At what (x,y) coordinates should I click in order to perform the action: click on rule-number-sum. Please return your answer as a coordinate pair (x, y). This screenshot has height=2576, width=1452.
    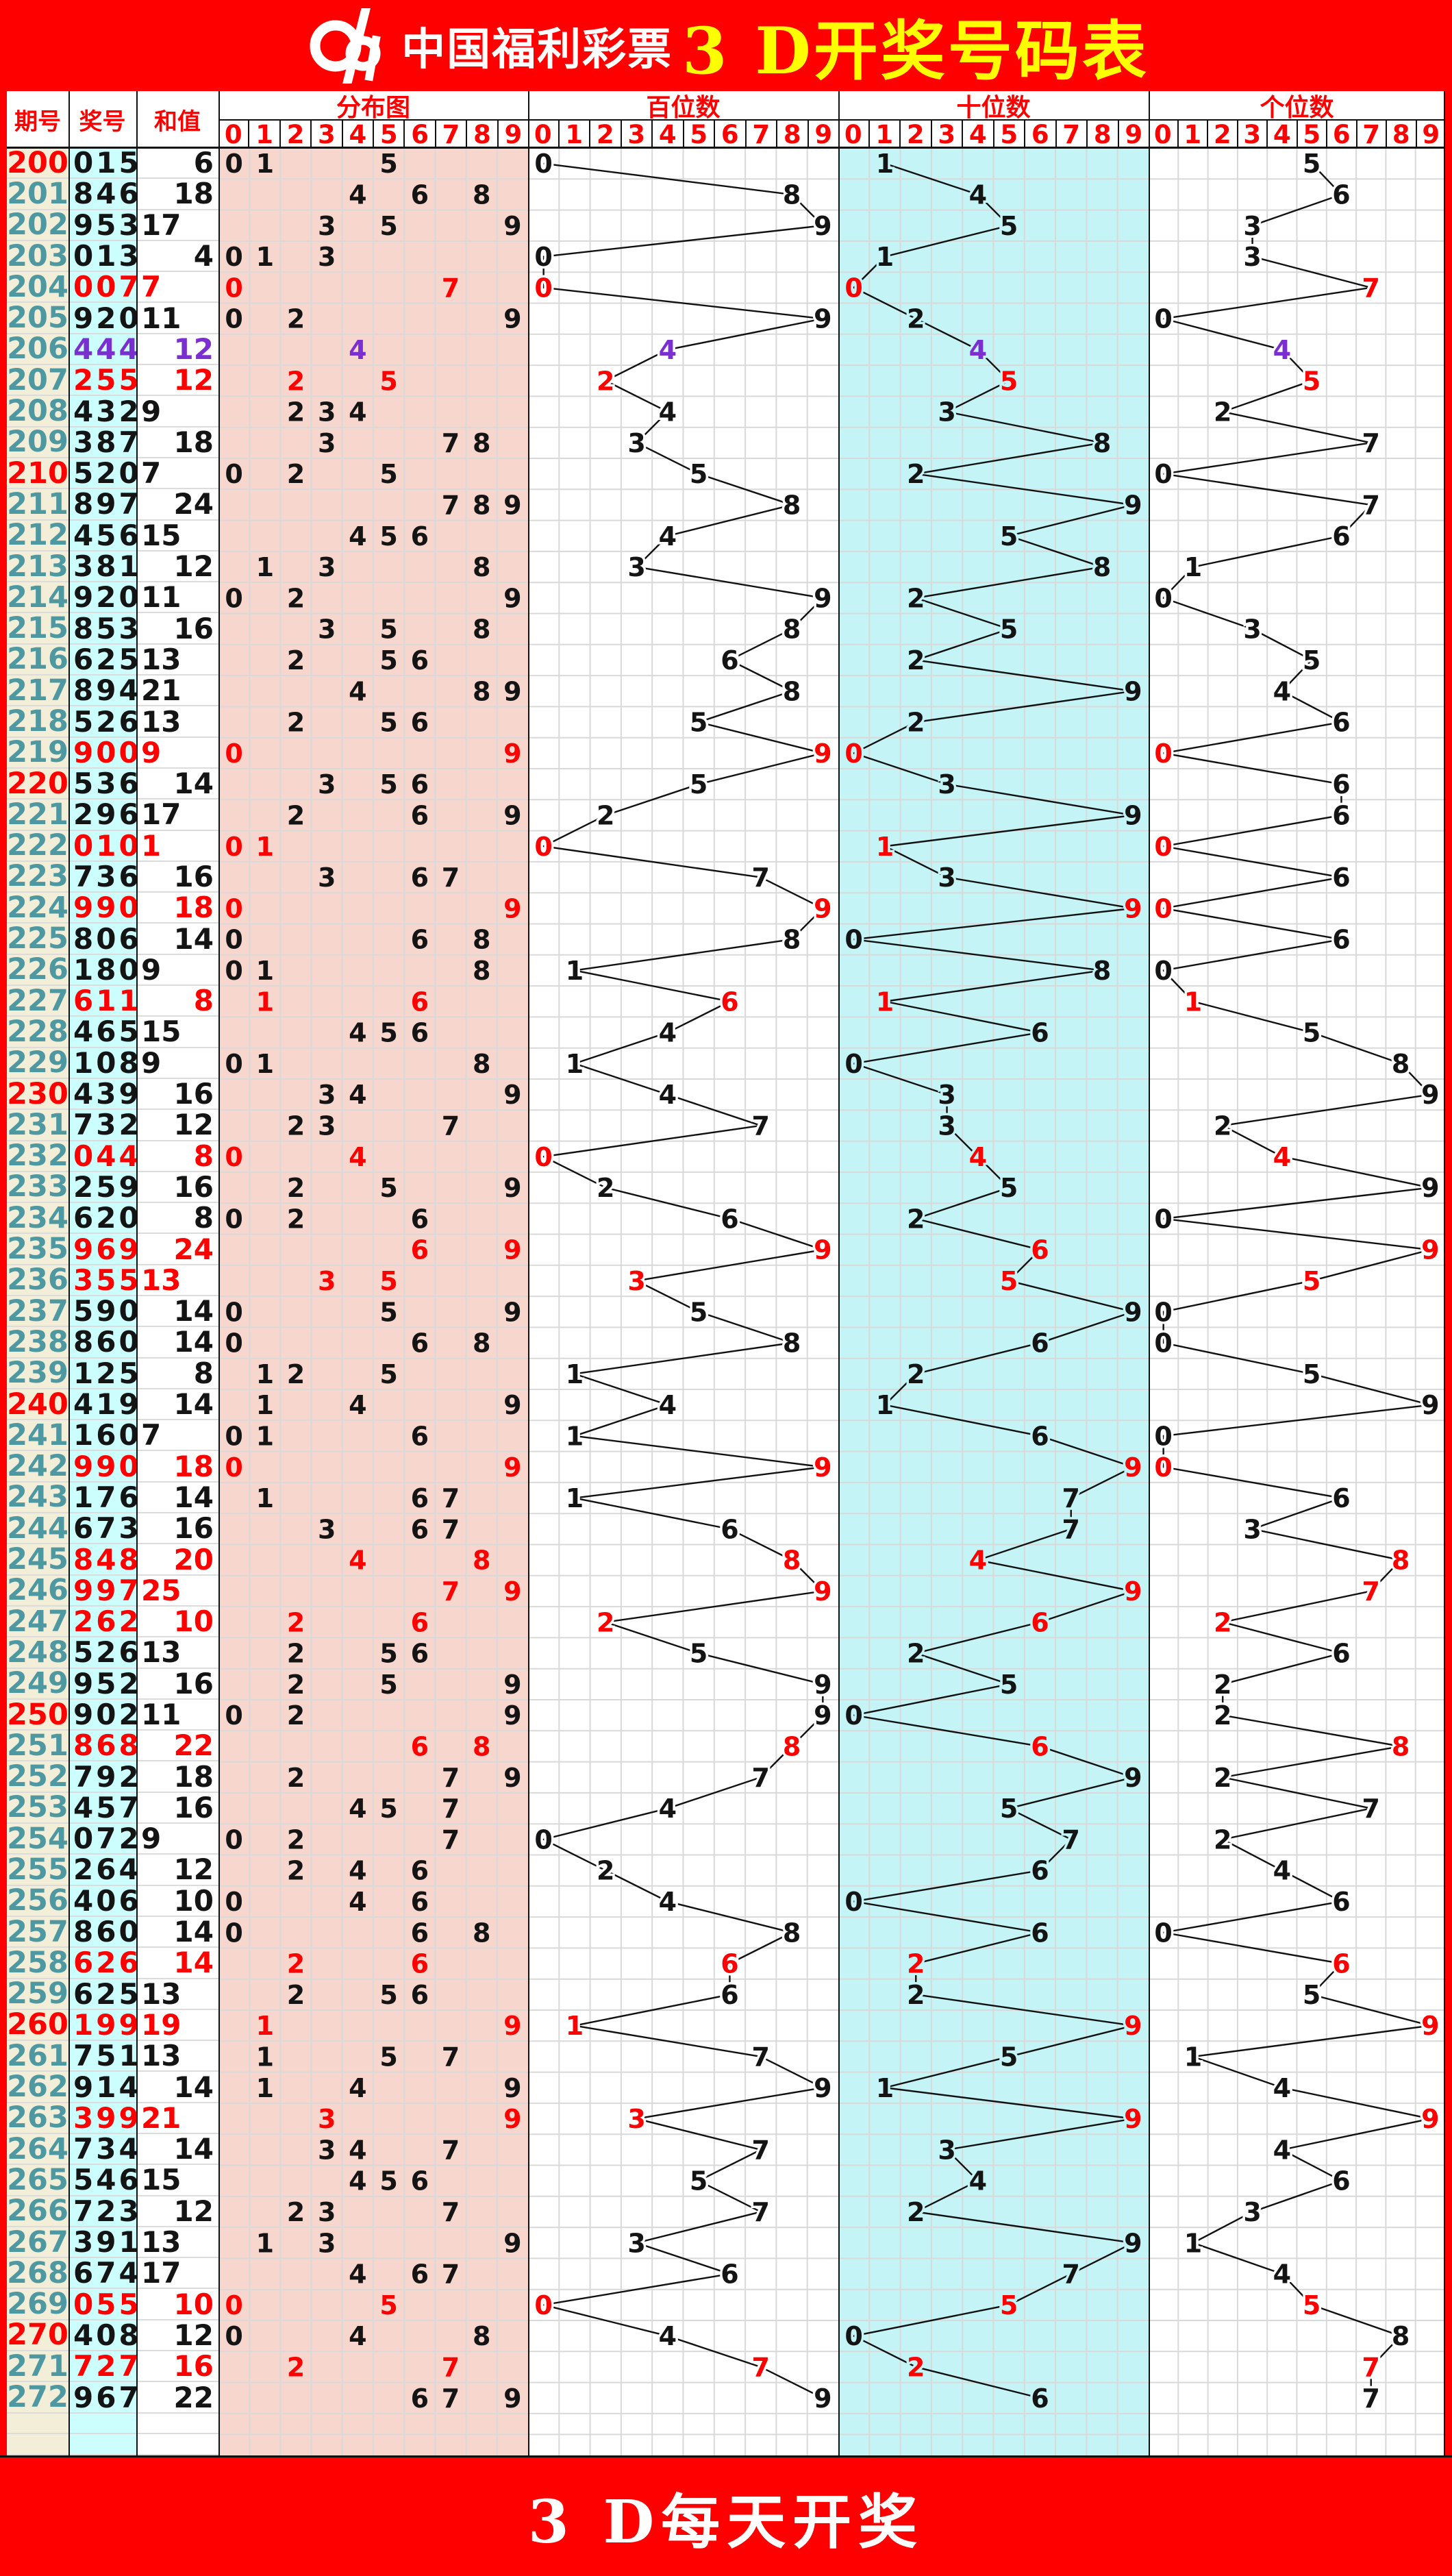
    Looking at the image, I should click on (137, 1273).